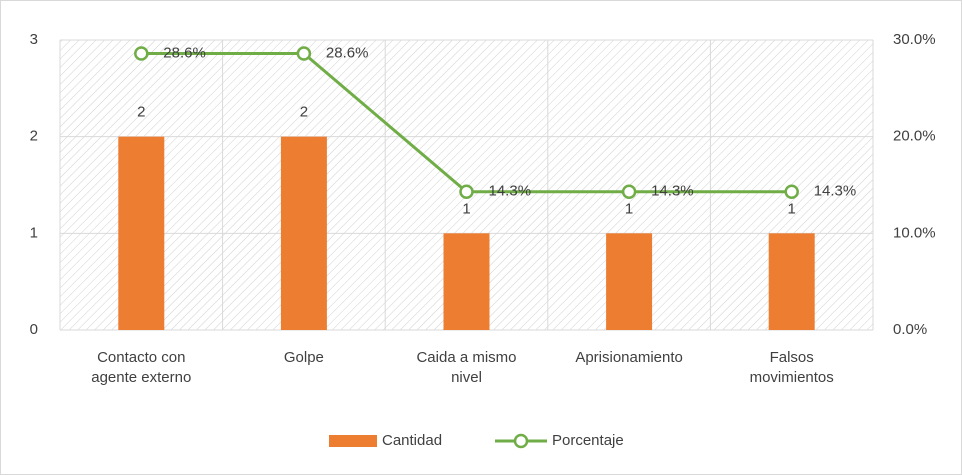 The image size is (962, 475). I want to click on y2-tick-label: 10.0%, so click(914, 232).